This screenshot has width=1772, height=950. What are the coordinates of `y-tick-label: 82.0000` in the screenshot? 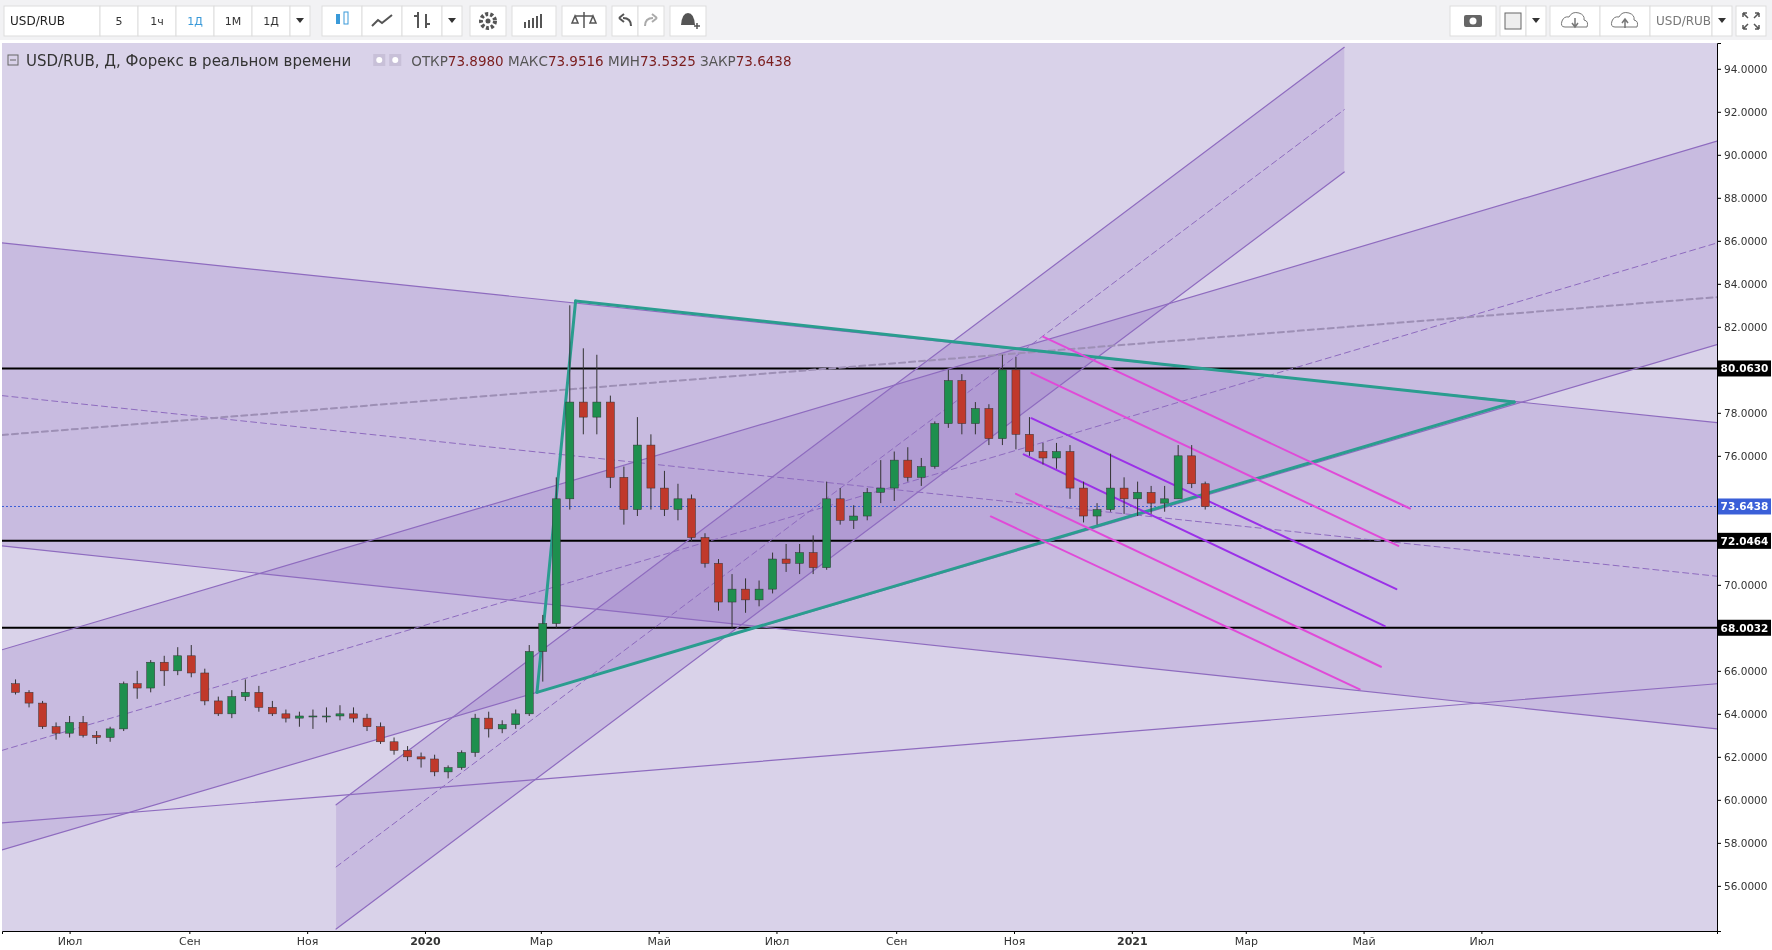 It's located at (1746, 326).